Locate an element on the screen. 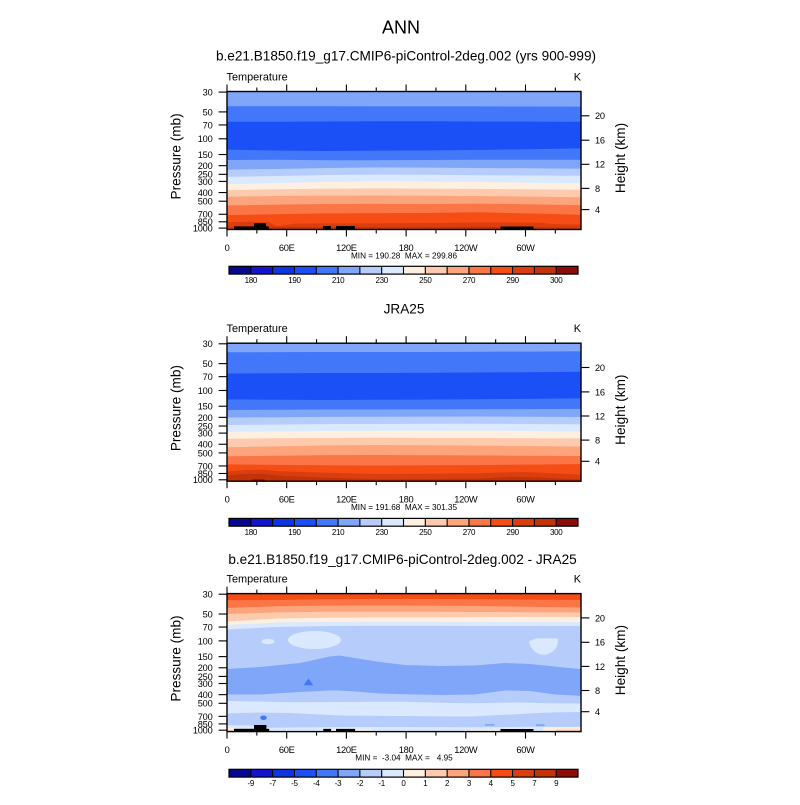 The height and width of the screenshot is (805, 800). svg-text: -2 is located at coordinates (360, 783).